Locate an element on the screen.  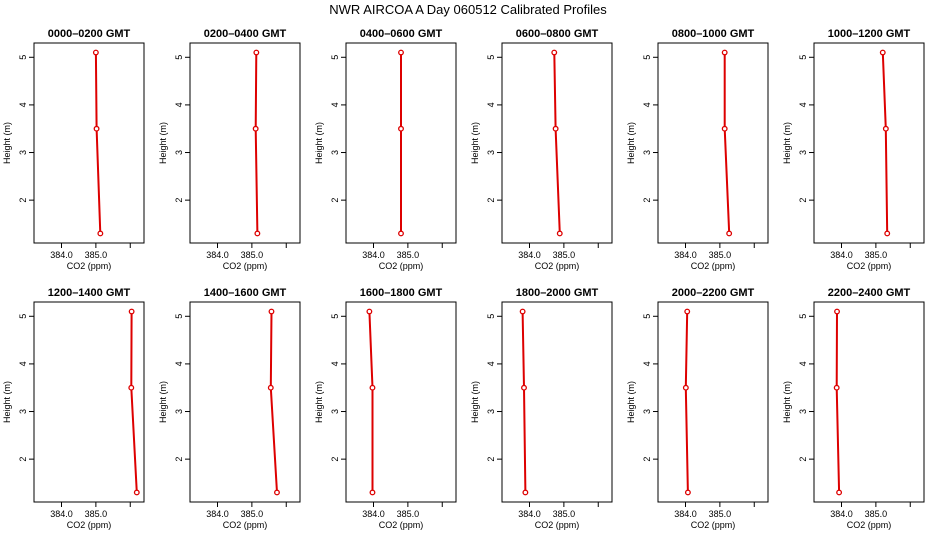
panel-title: 1200–1400 GMT is located at coordinates (89, 293).